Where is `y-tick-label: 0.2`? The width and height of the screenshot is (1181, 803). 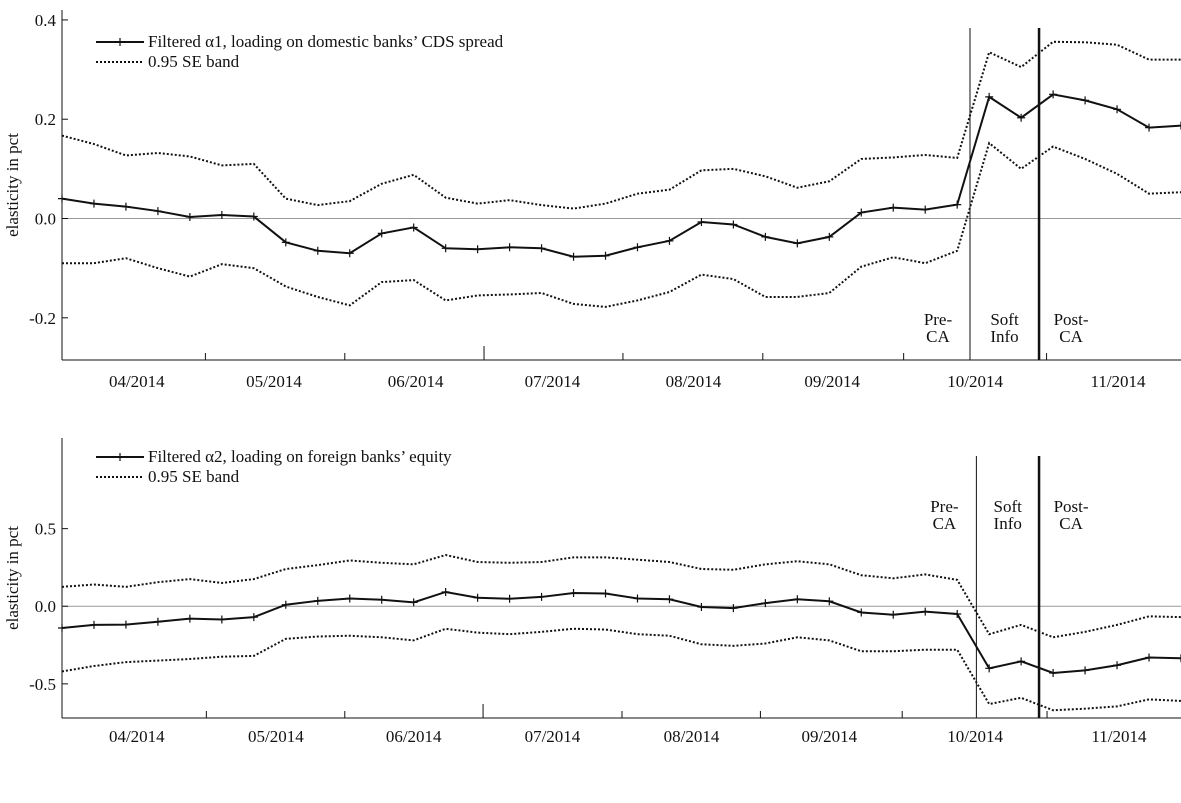 y-tick-label: 0.2 is located at coordinates (45, 119).